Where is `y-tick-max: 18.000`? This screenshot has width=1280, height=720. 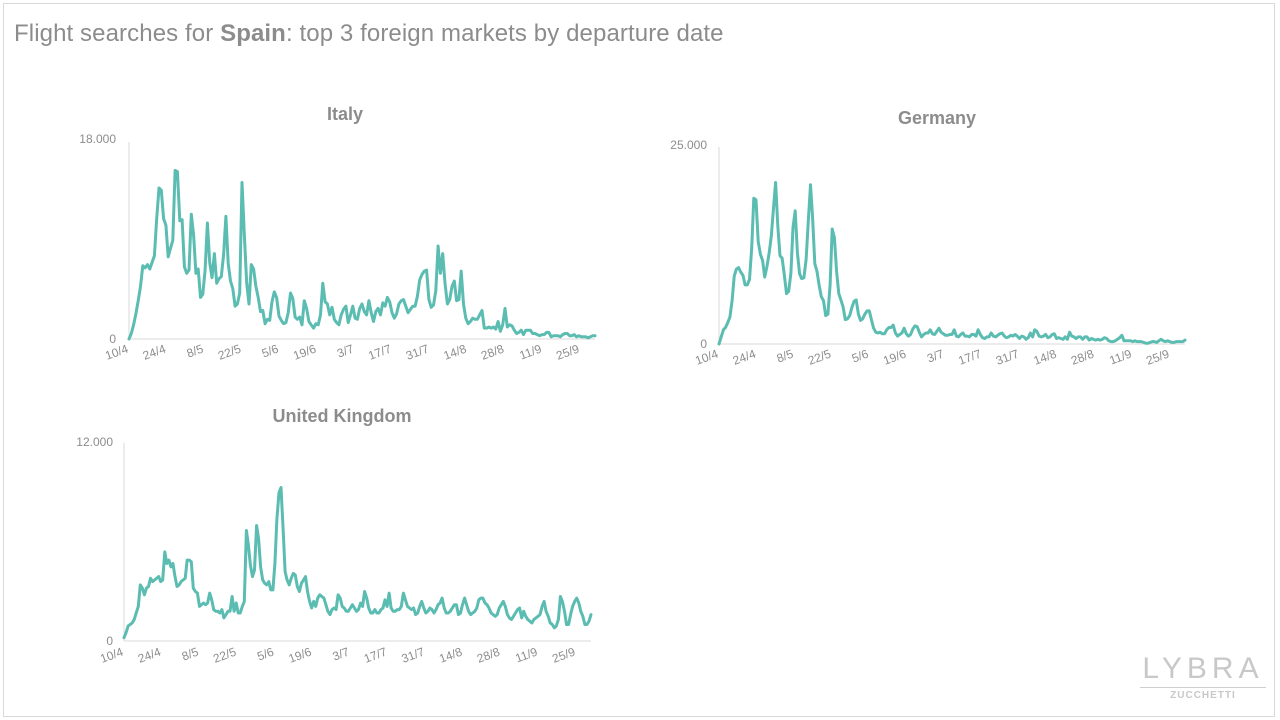 y-tick-max: 18.000 is located at coordinates (97, 139).